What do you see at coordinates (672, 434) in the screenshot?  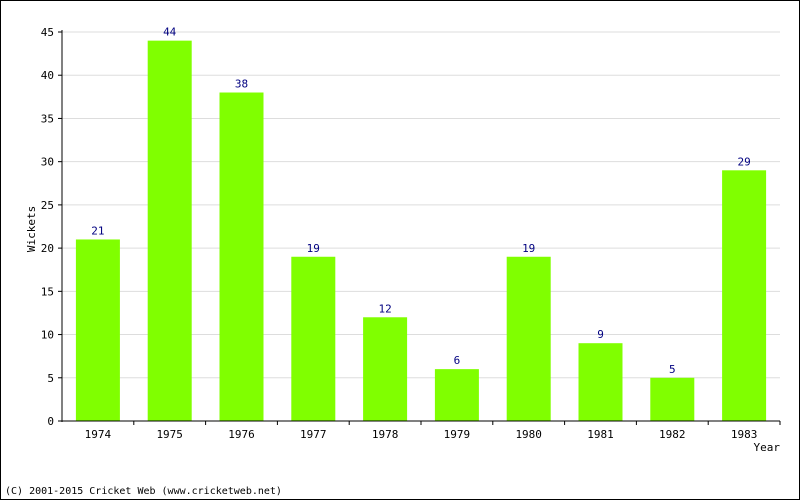 I see `x-tick-label-1982: 1982` at bounding box center [672, 434].